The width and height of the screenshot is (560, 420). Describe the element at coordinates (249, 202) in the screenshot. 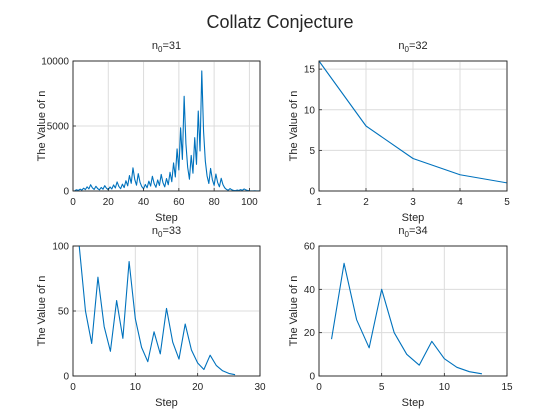

I see `x-tick-label: 100` at that location.